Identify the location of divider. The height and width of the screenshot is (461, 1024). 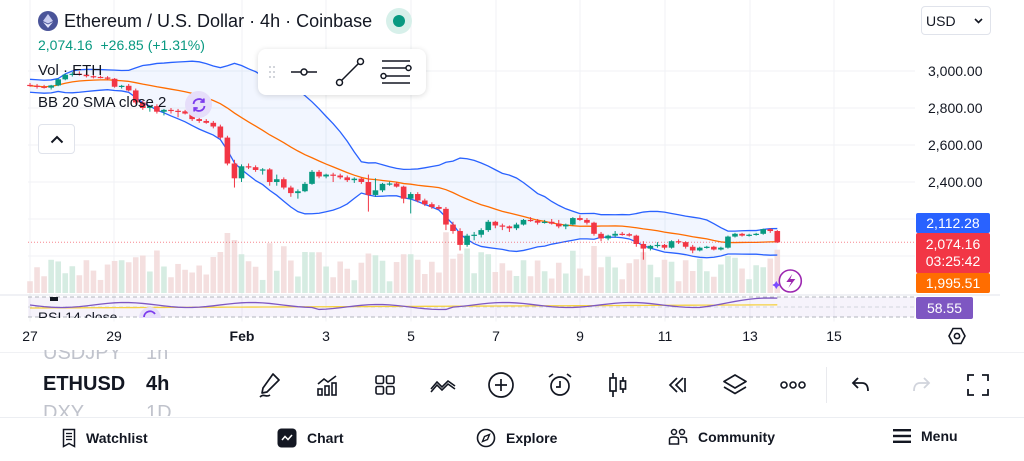
(512, 352).